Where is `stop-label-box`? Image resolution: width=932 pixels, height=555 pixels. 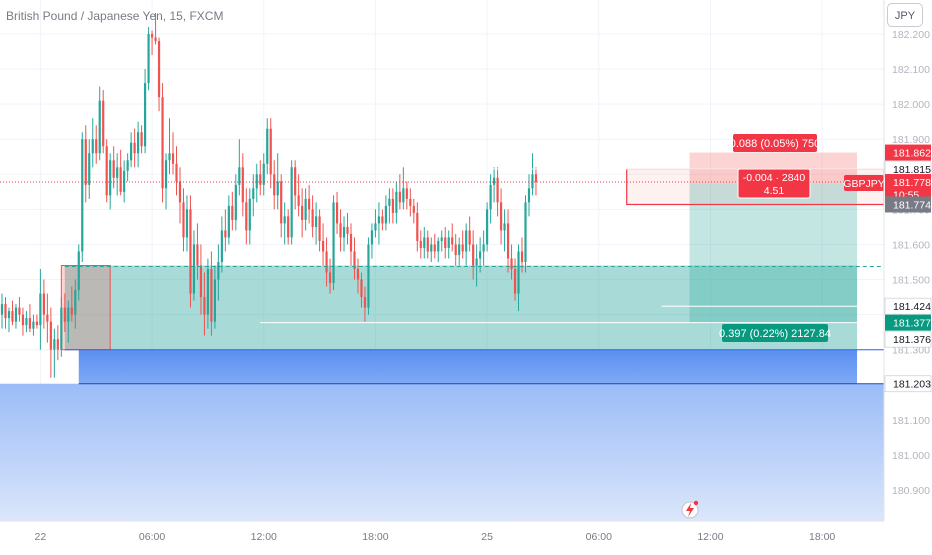 stop-label-box is located at coordinates (775, 143).